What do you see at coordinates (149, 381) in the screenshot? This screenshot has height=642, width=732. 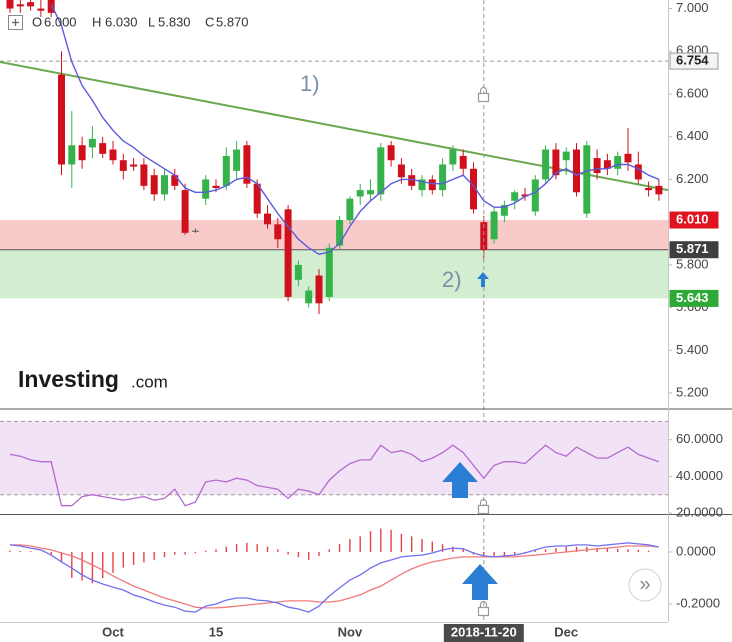 I see `logo-suffix: .com` at bounding box center [149, 381].